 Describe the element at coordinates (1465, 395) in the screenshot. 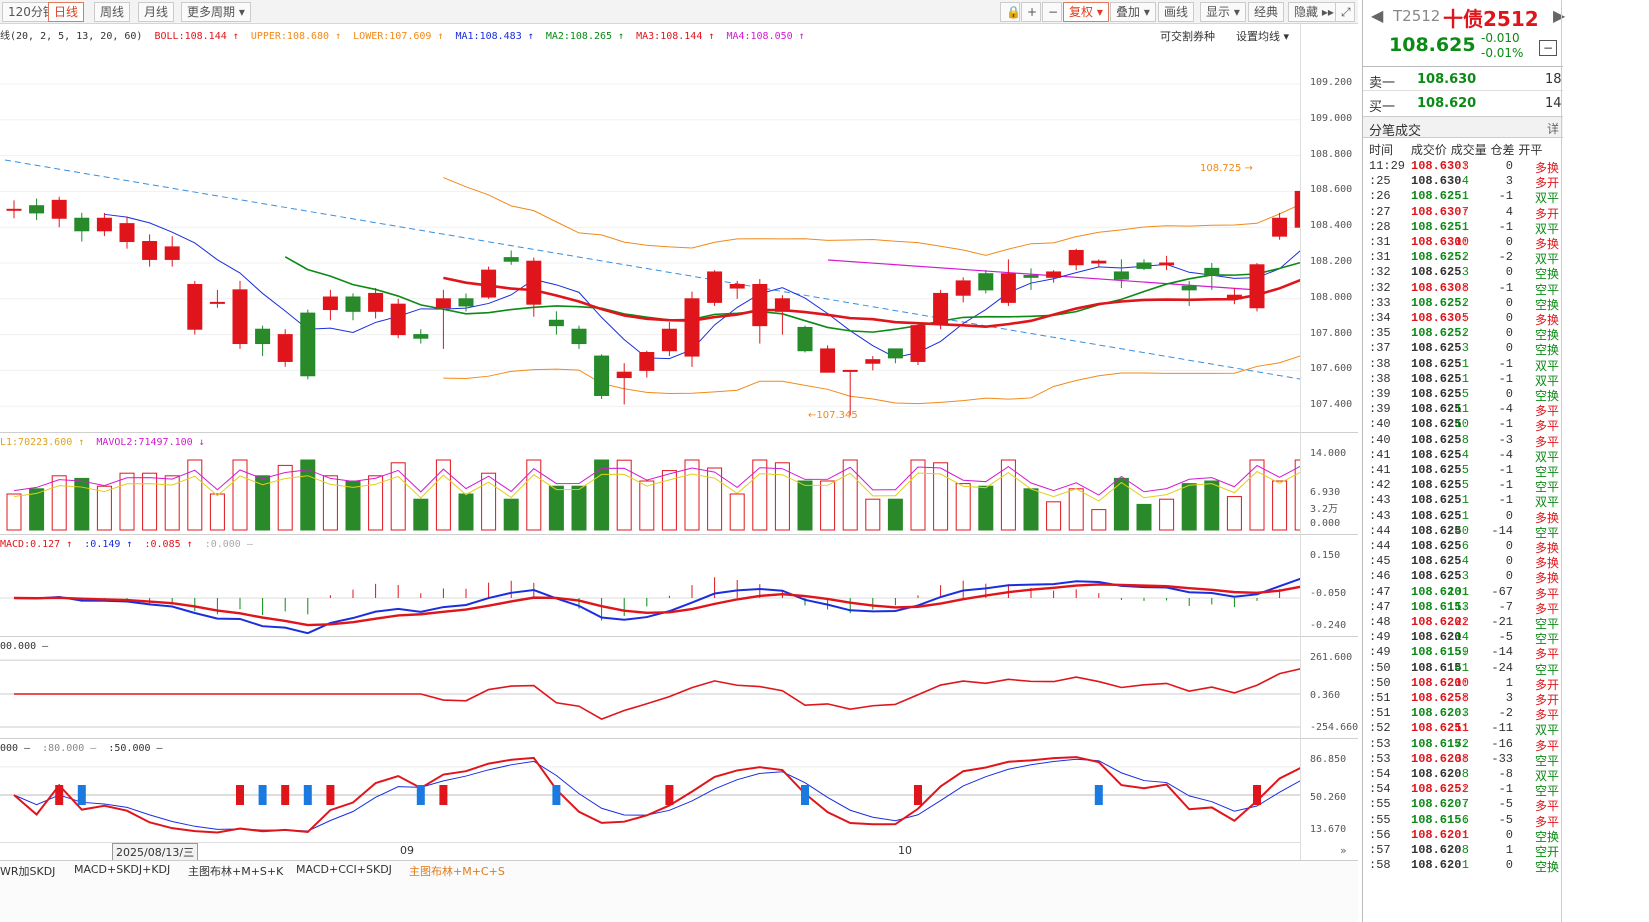

I see `tick-row: :39 108.625 5 0 空换` at that location.